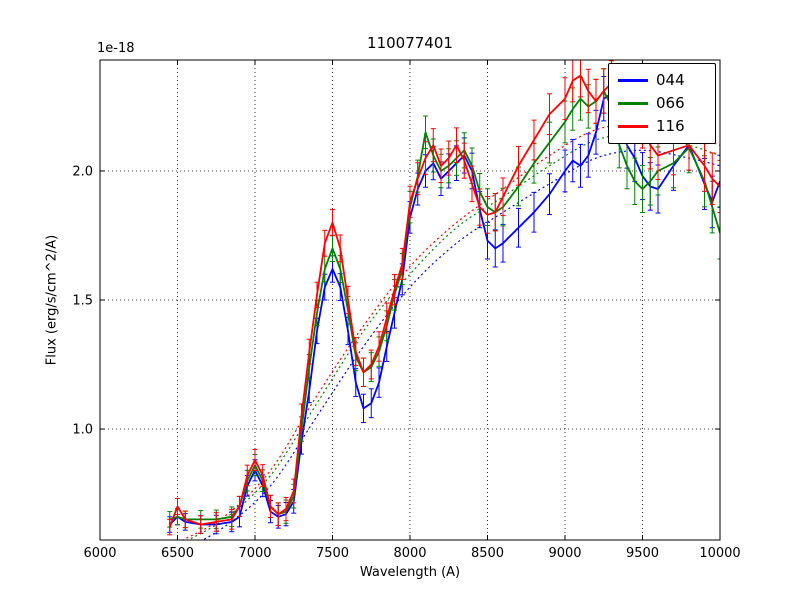 The height and width of the screenshot is (600, 800). What do you see at coordinates (670, 103) in the screenshot?
I see `legend-label: 066` at bounding box center [670, 103].